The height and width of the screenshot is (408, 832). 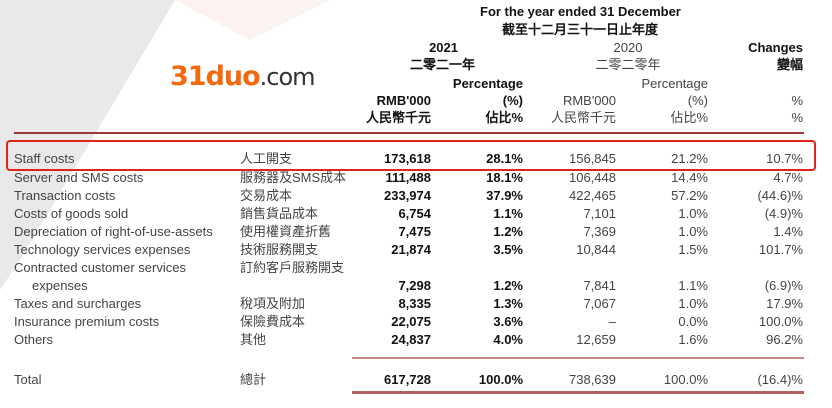 What do you see at coordinates (693, 249) in the screenshot?
I see `pct-2020: 1.5%` at bounding box center [693, 249].